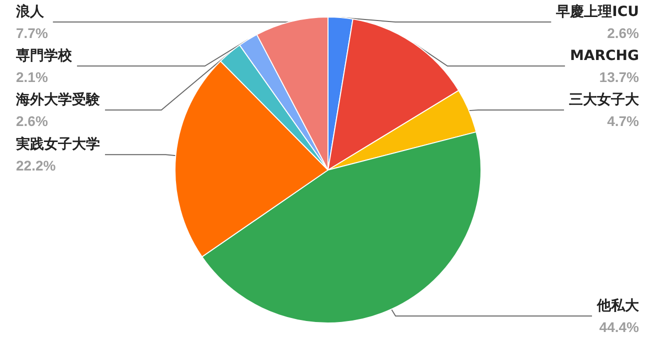 Image resolution: width=655 pixels, height=338 pixels. What do you see at coordinates (58, 100) in the screenshot?
I see `slice-label: 海外大学受験` at bounding box center [58, 100].